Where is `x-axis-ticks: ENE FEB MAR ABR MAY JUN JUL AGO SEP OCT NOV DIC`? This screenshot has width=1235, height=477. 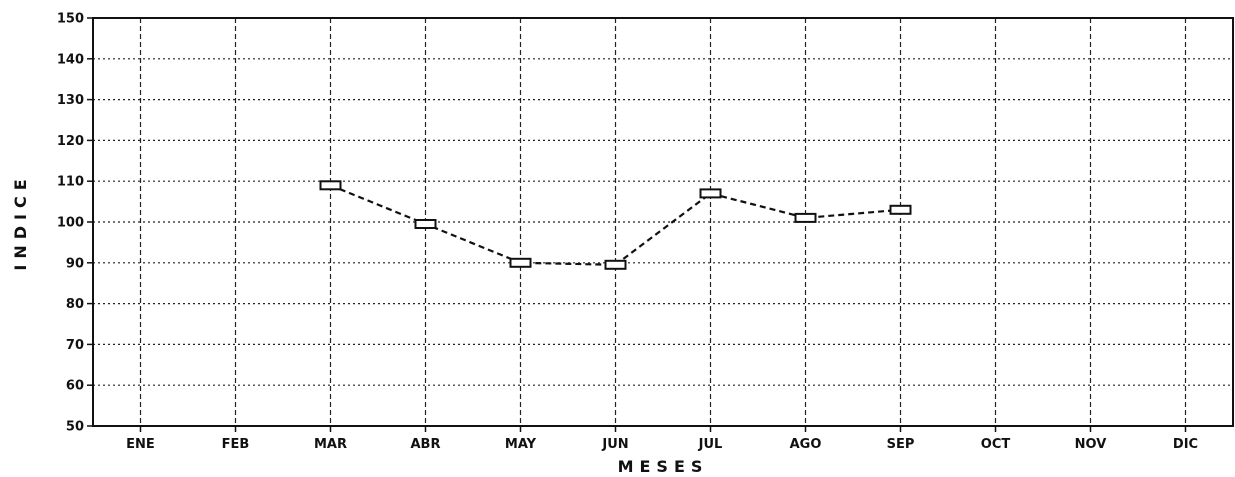
x-axis-ticks: ENE FEB MAR ABR MAY JUN JUL AGO SEP OCT NOV DIC is located at coordinates (662, 439).